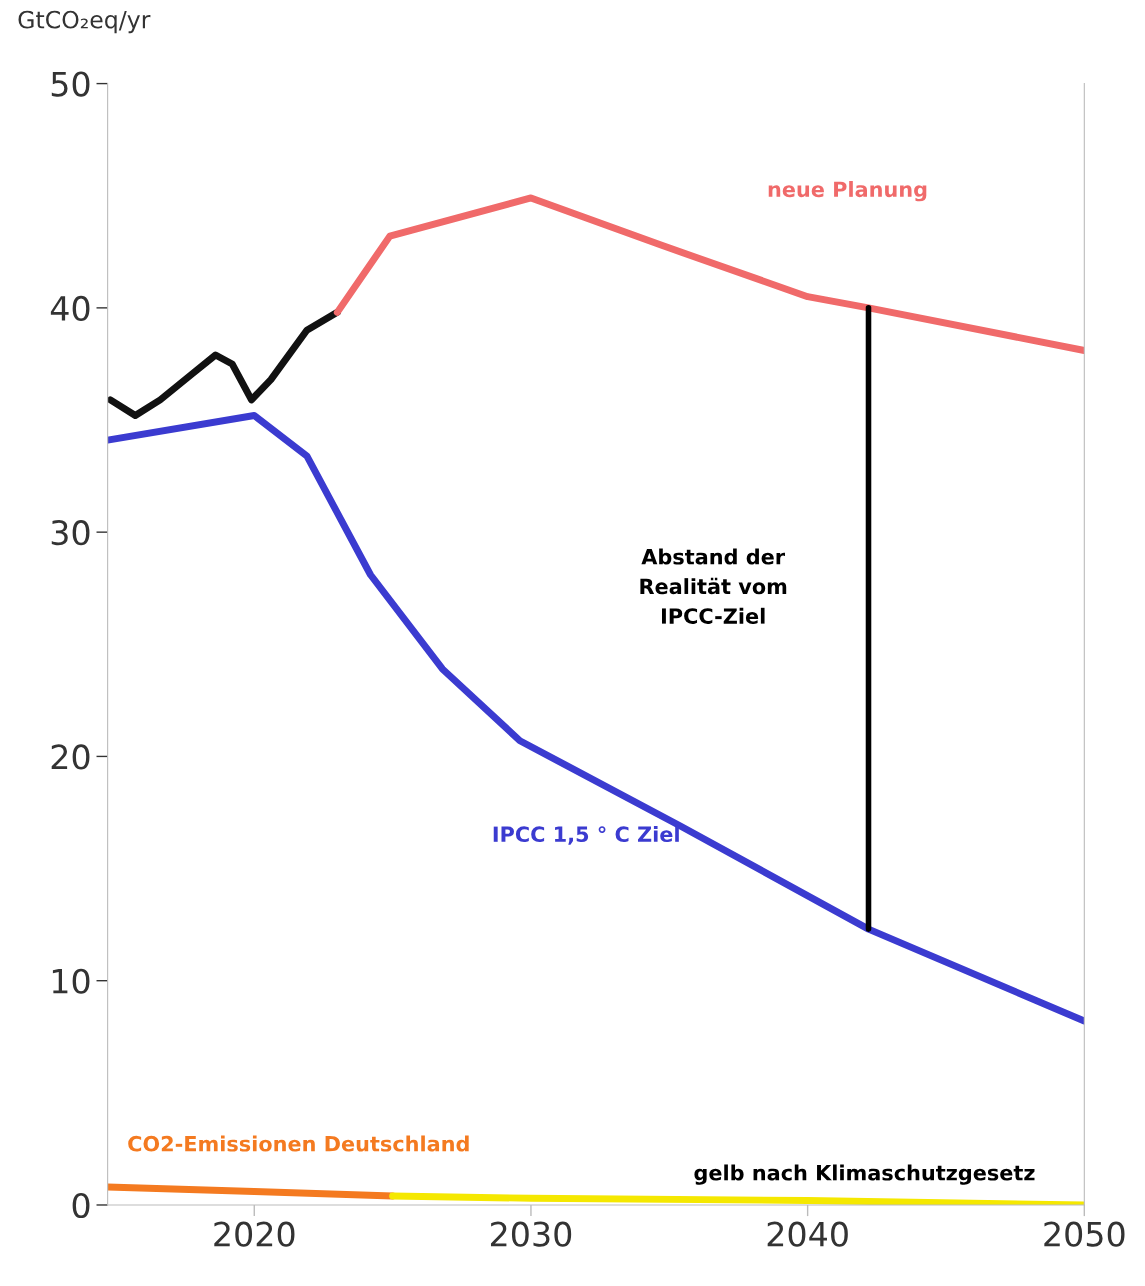 This screenshot has height=1286, width=1145. I want to click on x-tick-label: 2030, so click(531, 1234).